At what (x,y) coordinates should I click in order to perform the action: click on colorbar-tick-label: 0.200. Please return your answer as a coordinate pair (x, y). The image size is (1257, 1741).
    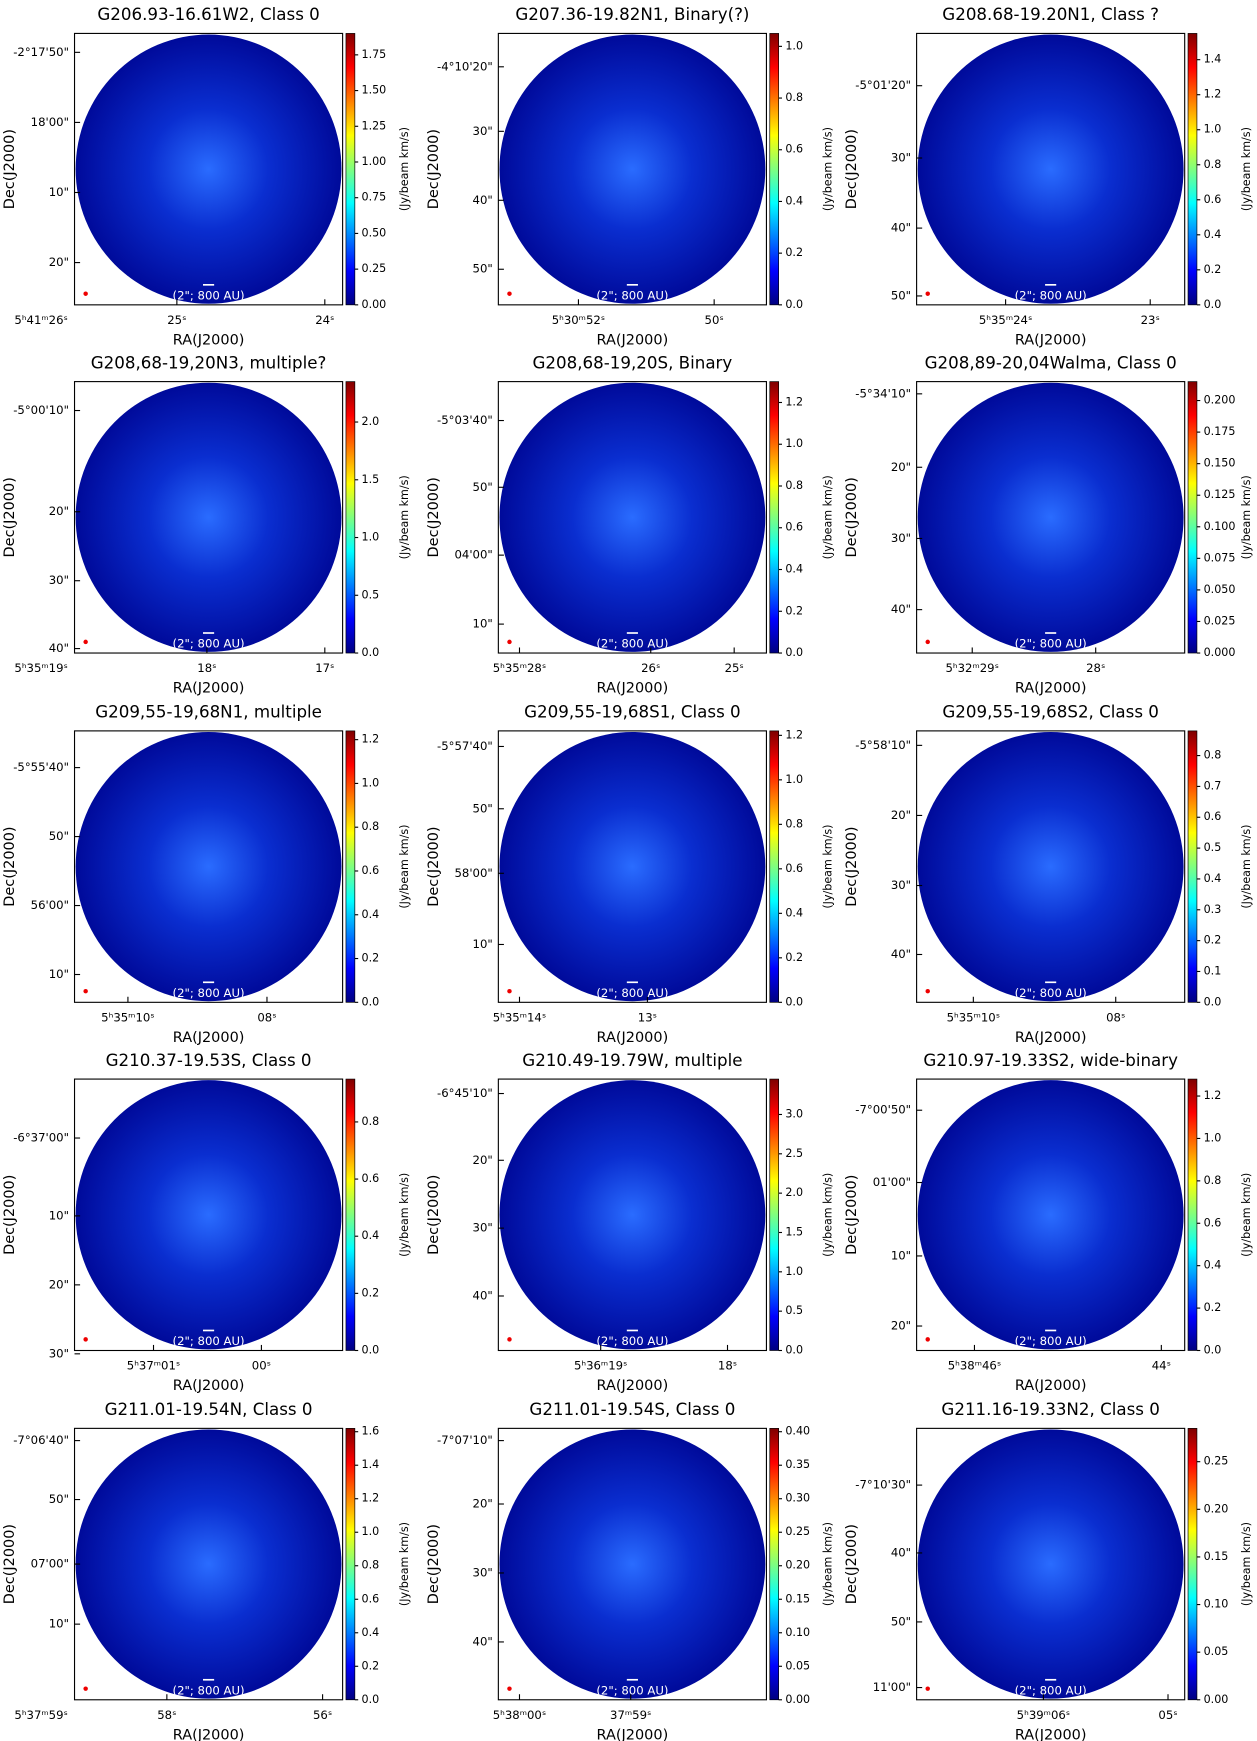
    Looking at the image, I should click on (1220, 400).